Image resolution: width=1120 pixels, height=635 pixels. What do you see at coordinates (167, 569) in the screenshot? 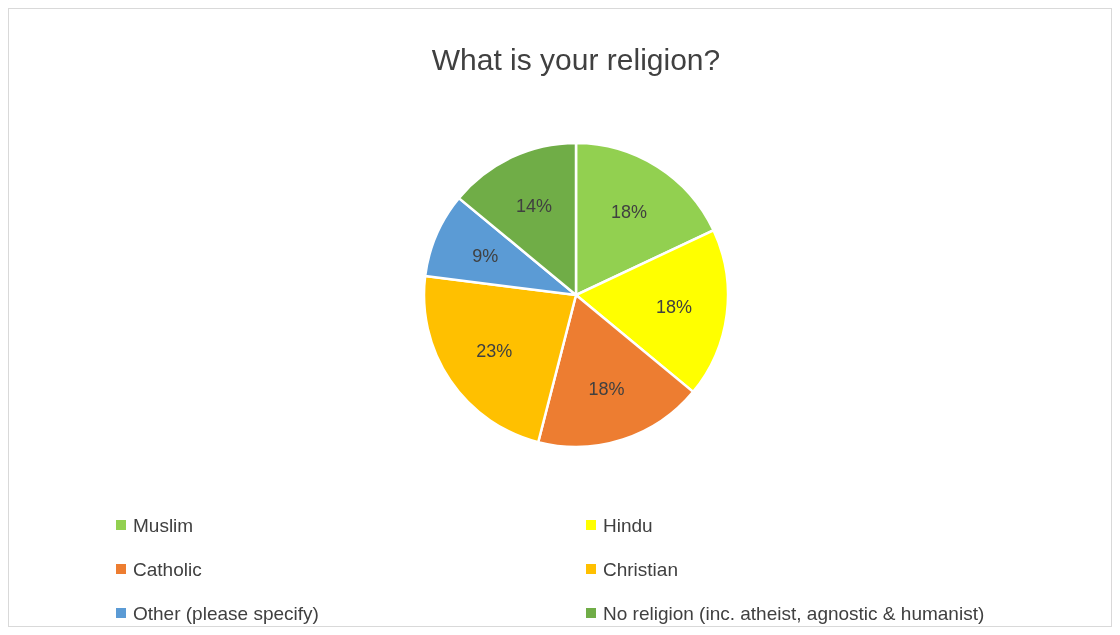
I see `legend-label: Catholic` at bounding box center [167, 569].